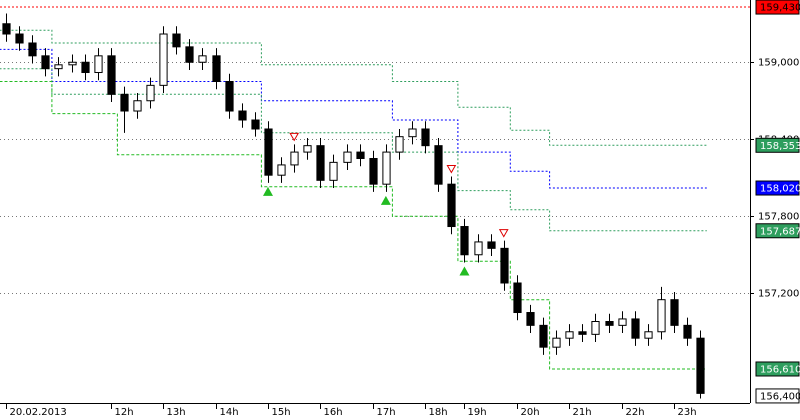 Image resolution: width=800 pixels, height=420 pixels. Describe the element at coordinates (687, 412) in the screenshot. I see `x-tick-label: 23h` at that location.